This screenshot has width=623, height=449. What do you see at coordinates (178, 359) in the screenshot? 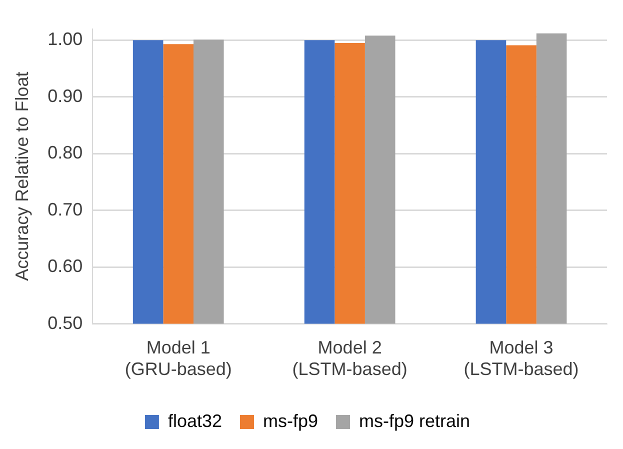
I see `x-tick-label: Model 1 (GRU-based)` at bounding box center [178, 359].